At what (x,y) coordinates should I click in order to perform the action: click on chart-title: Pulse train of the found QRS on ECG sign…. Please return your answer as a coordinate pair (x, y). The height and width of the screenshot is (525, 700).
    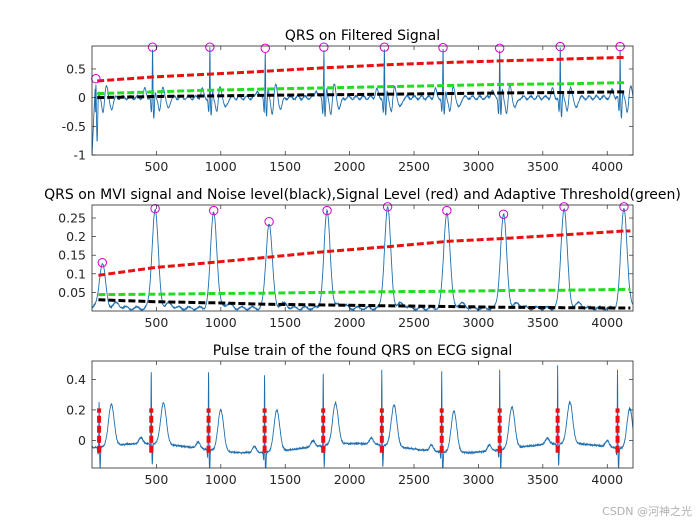
    Looking at the image, I should click on (363, 351).